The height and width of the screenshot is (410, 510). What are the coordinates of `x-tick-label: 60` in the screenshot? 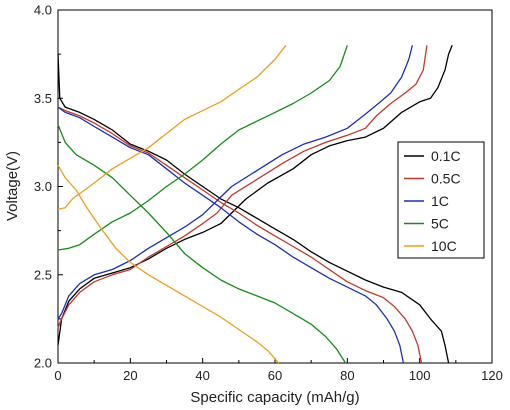 It's located at (275, 375).